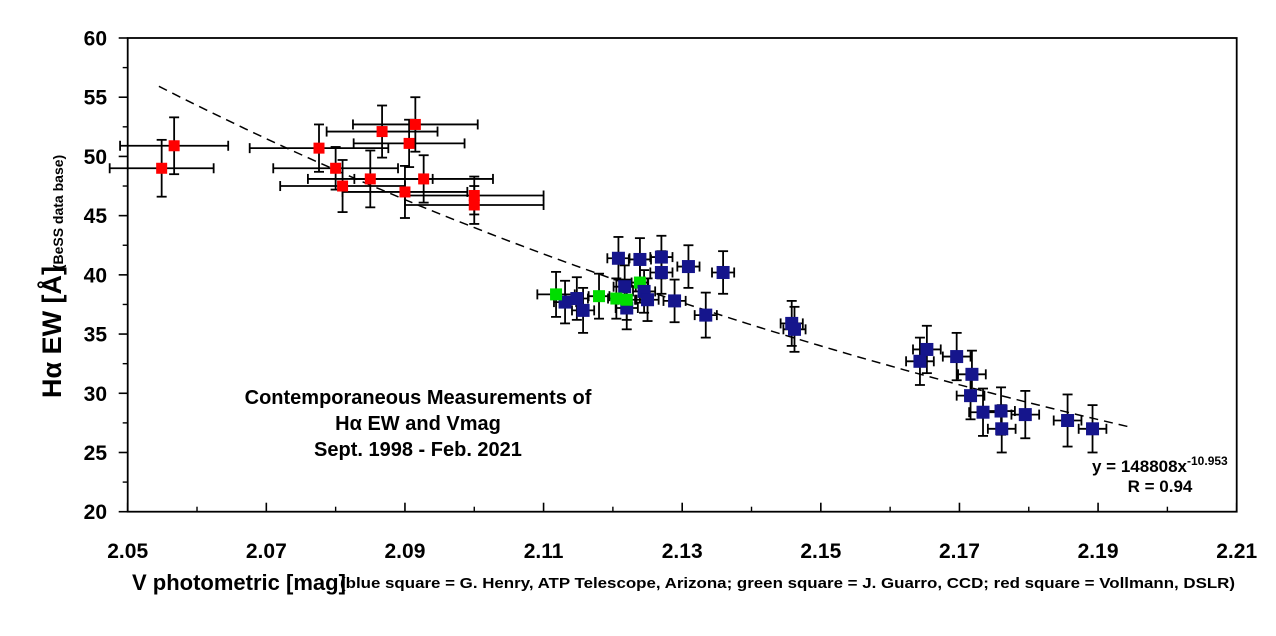 The image size is (1276, 636). Describe the element at coordinates (544, 551) in the screenshot. I see `x-tick-label: 2.11` at that location.